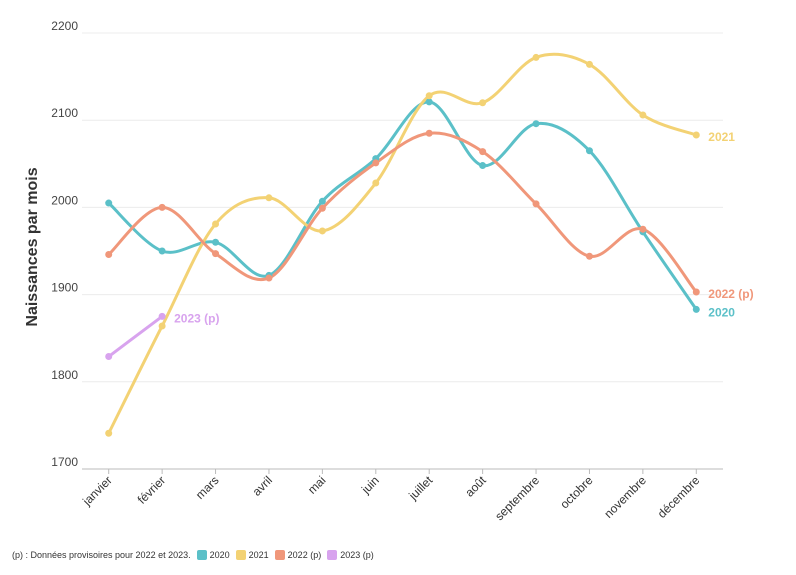 The image size is (796, 575). I want to click on x-tick-label: juin, so click(370, 485).